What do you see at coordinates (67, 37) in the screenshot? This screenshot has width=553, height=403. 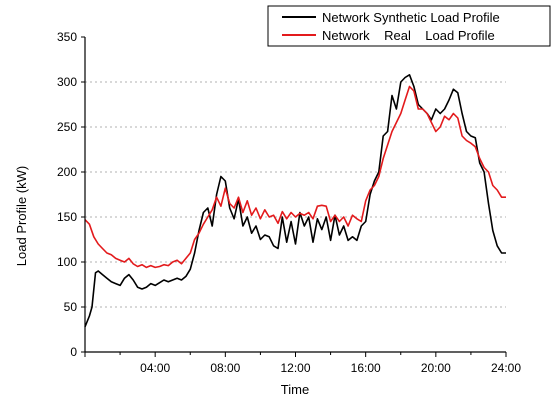 I see `y-tick-label: 350` at bounding box center [67, 37].